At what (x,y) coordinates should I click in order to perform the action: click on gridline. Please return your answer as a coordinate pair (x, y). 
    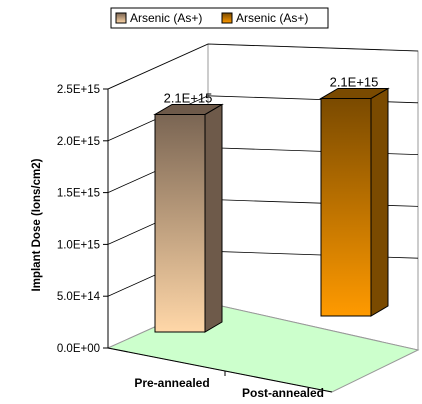
    Looking at the image, I should click on (263, 66).